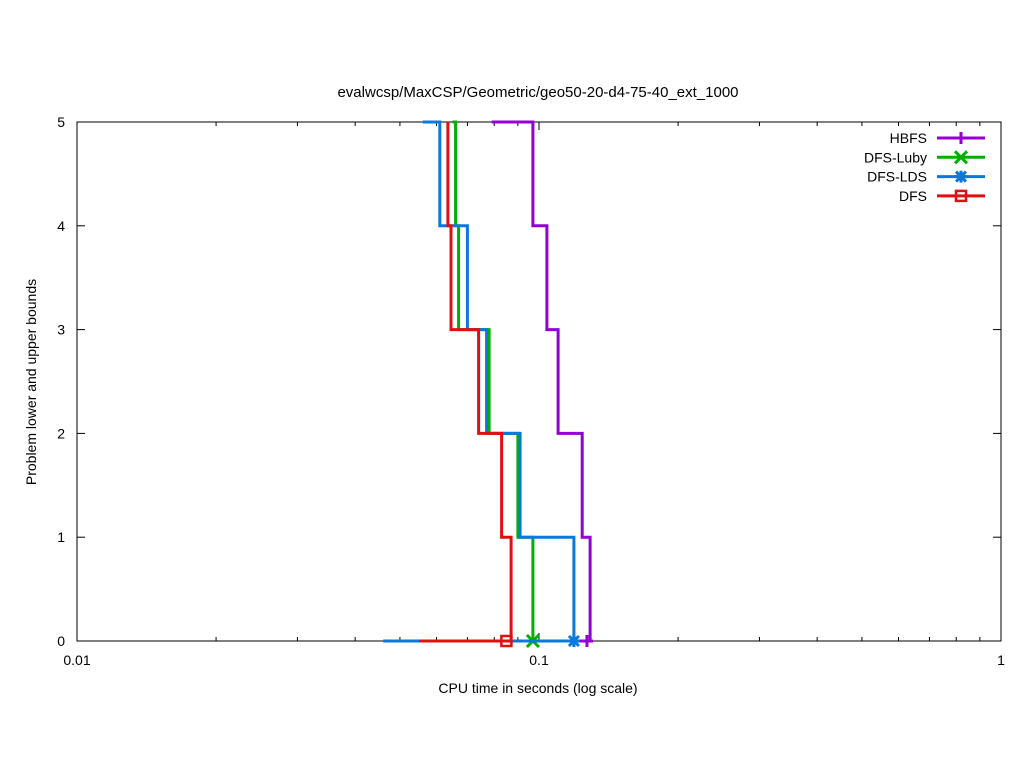 The width and height of the screenshot is (1024, 768). I want to click on legend-label-dfs-lds: DFS-LDS, so click(897, 177).